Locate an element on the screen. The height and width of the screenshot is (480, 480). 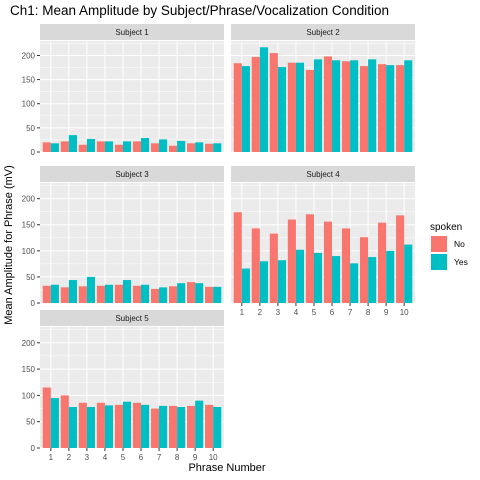
panel-background is located at coordinates (132, 96).